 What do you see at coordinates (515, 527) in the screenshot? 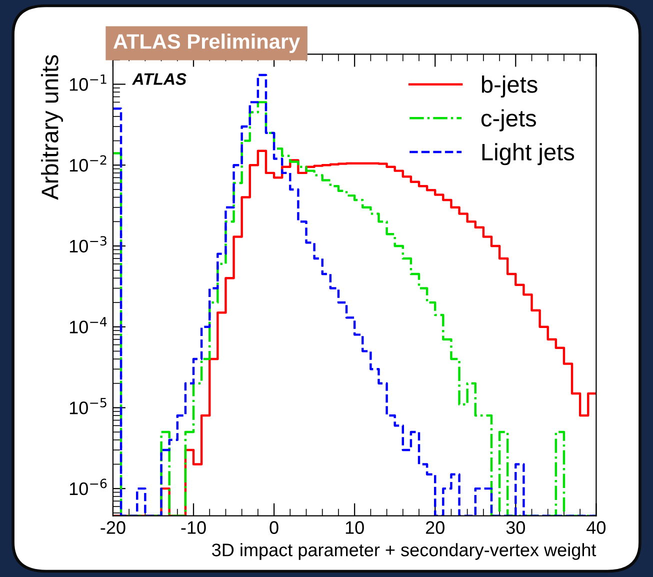
I see `x-tick-label: 30` at bounding box center [515, 527].